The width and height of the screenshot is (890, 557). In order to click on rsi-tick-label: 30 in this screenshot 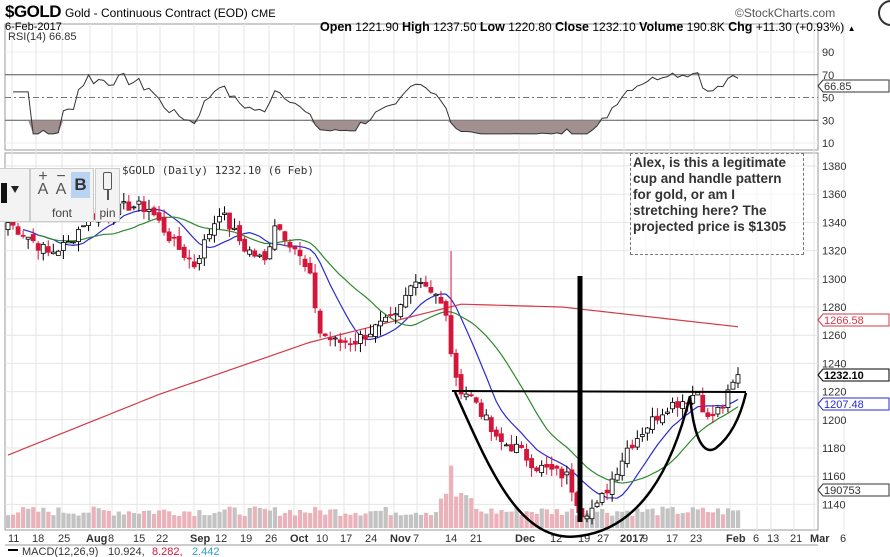, I will do `click(828, 121)`.